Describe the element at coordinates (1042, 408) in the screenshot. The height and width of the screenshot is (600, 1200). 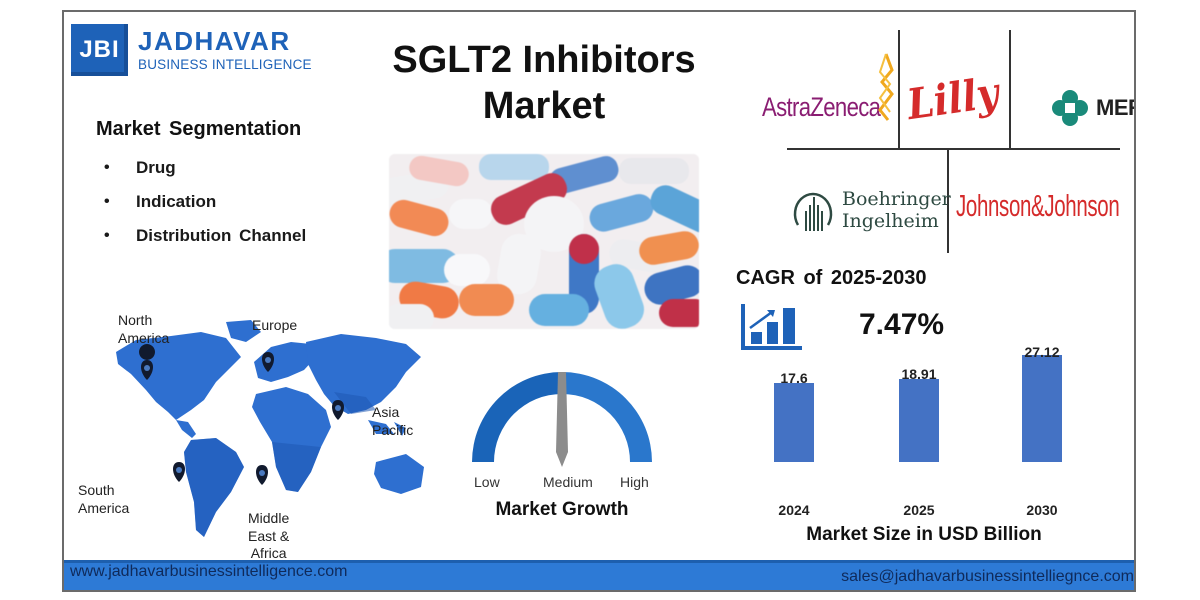
I see `bar-2030` at that location.